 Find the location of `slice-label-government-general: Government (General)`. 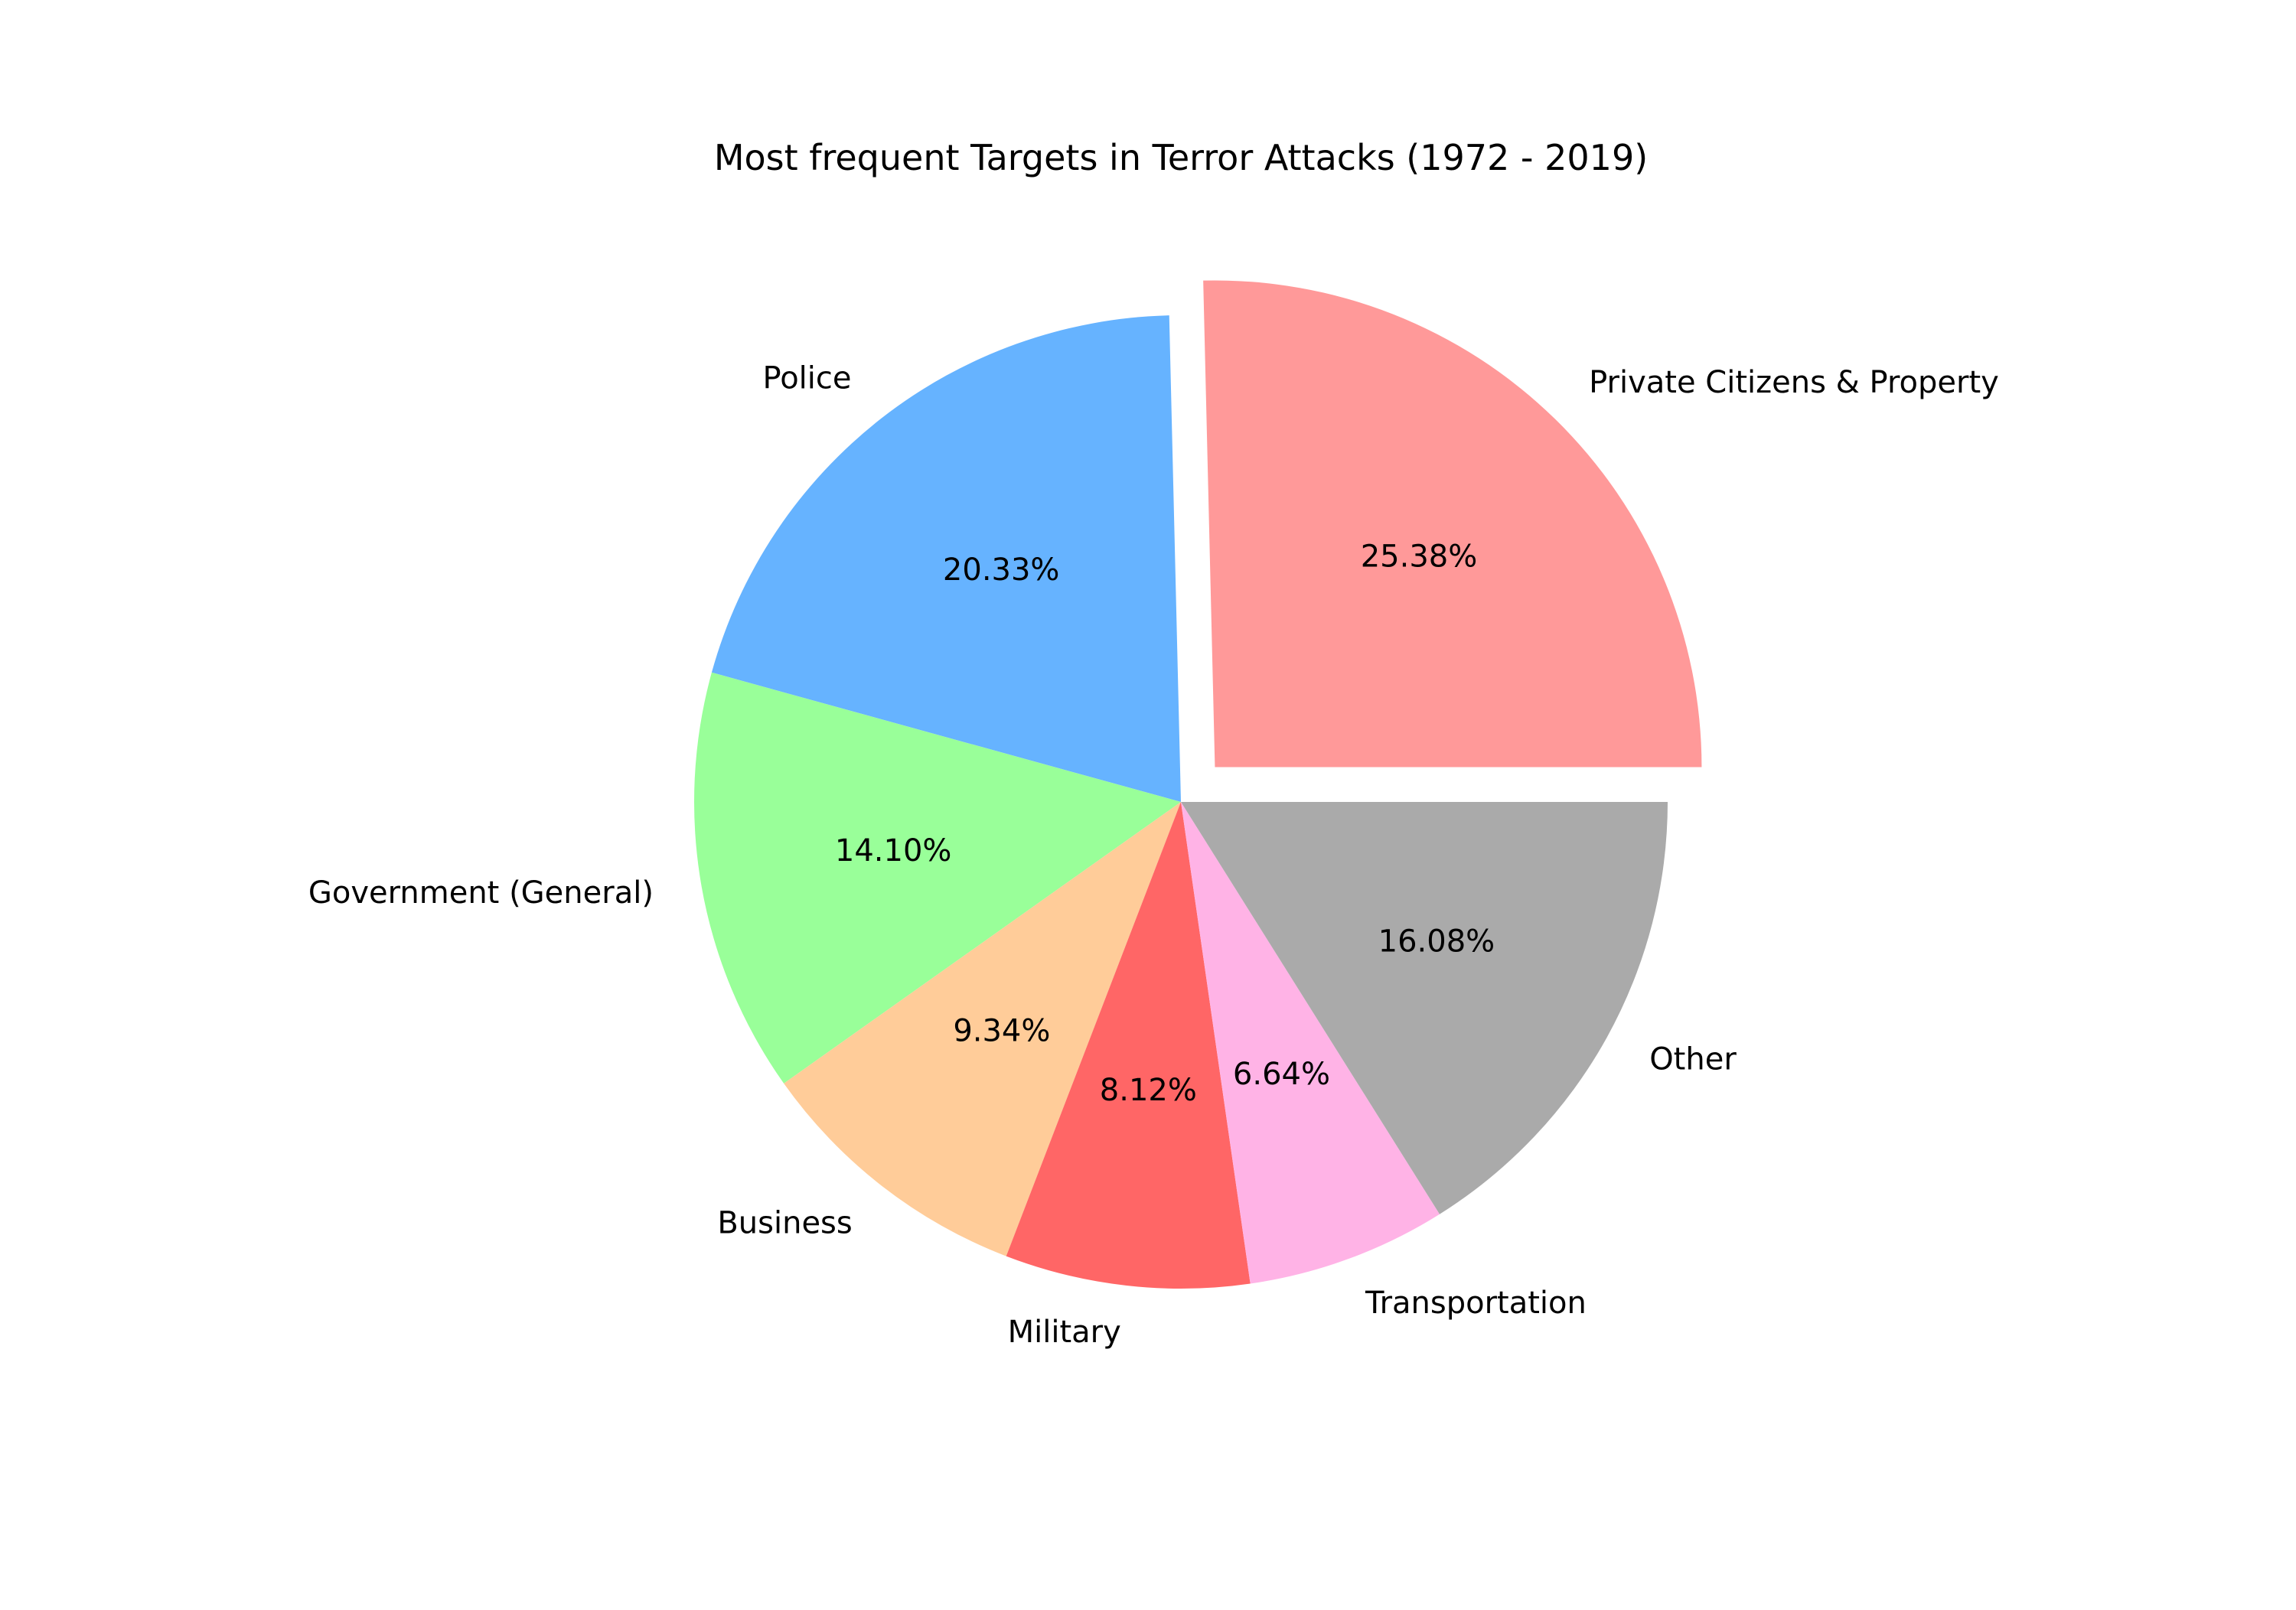

slice-label-government-general: Government (General) is located at coordinates (481, 893).